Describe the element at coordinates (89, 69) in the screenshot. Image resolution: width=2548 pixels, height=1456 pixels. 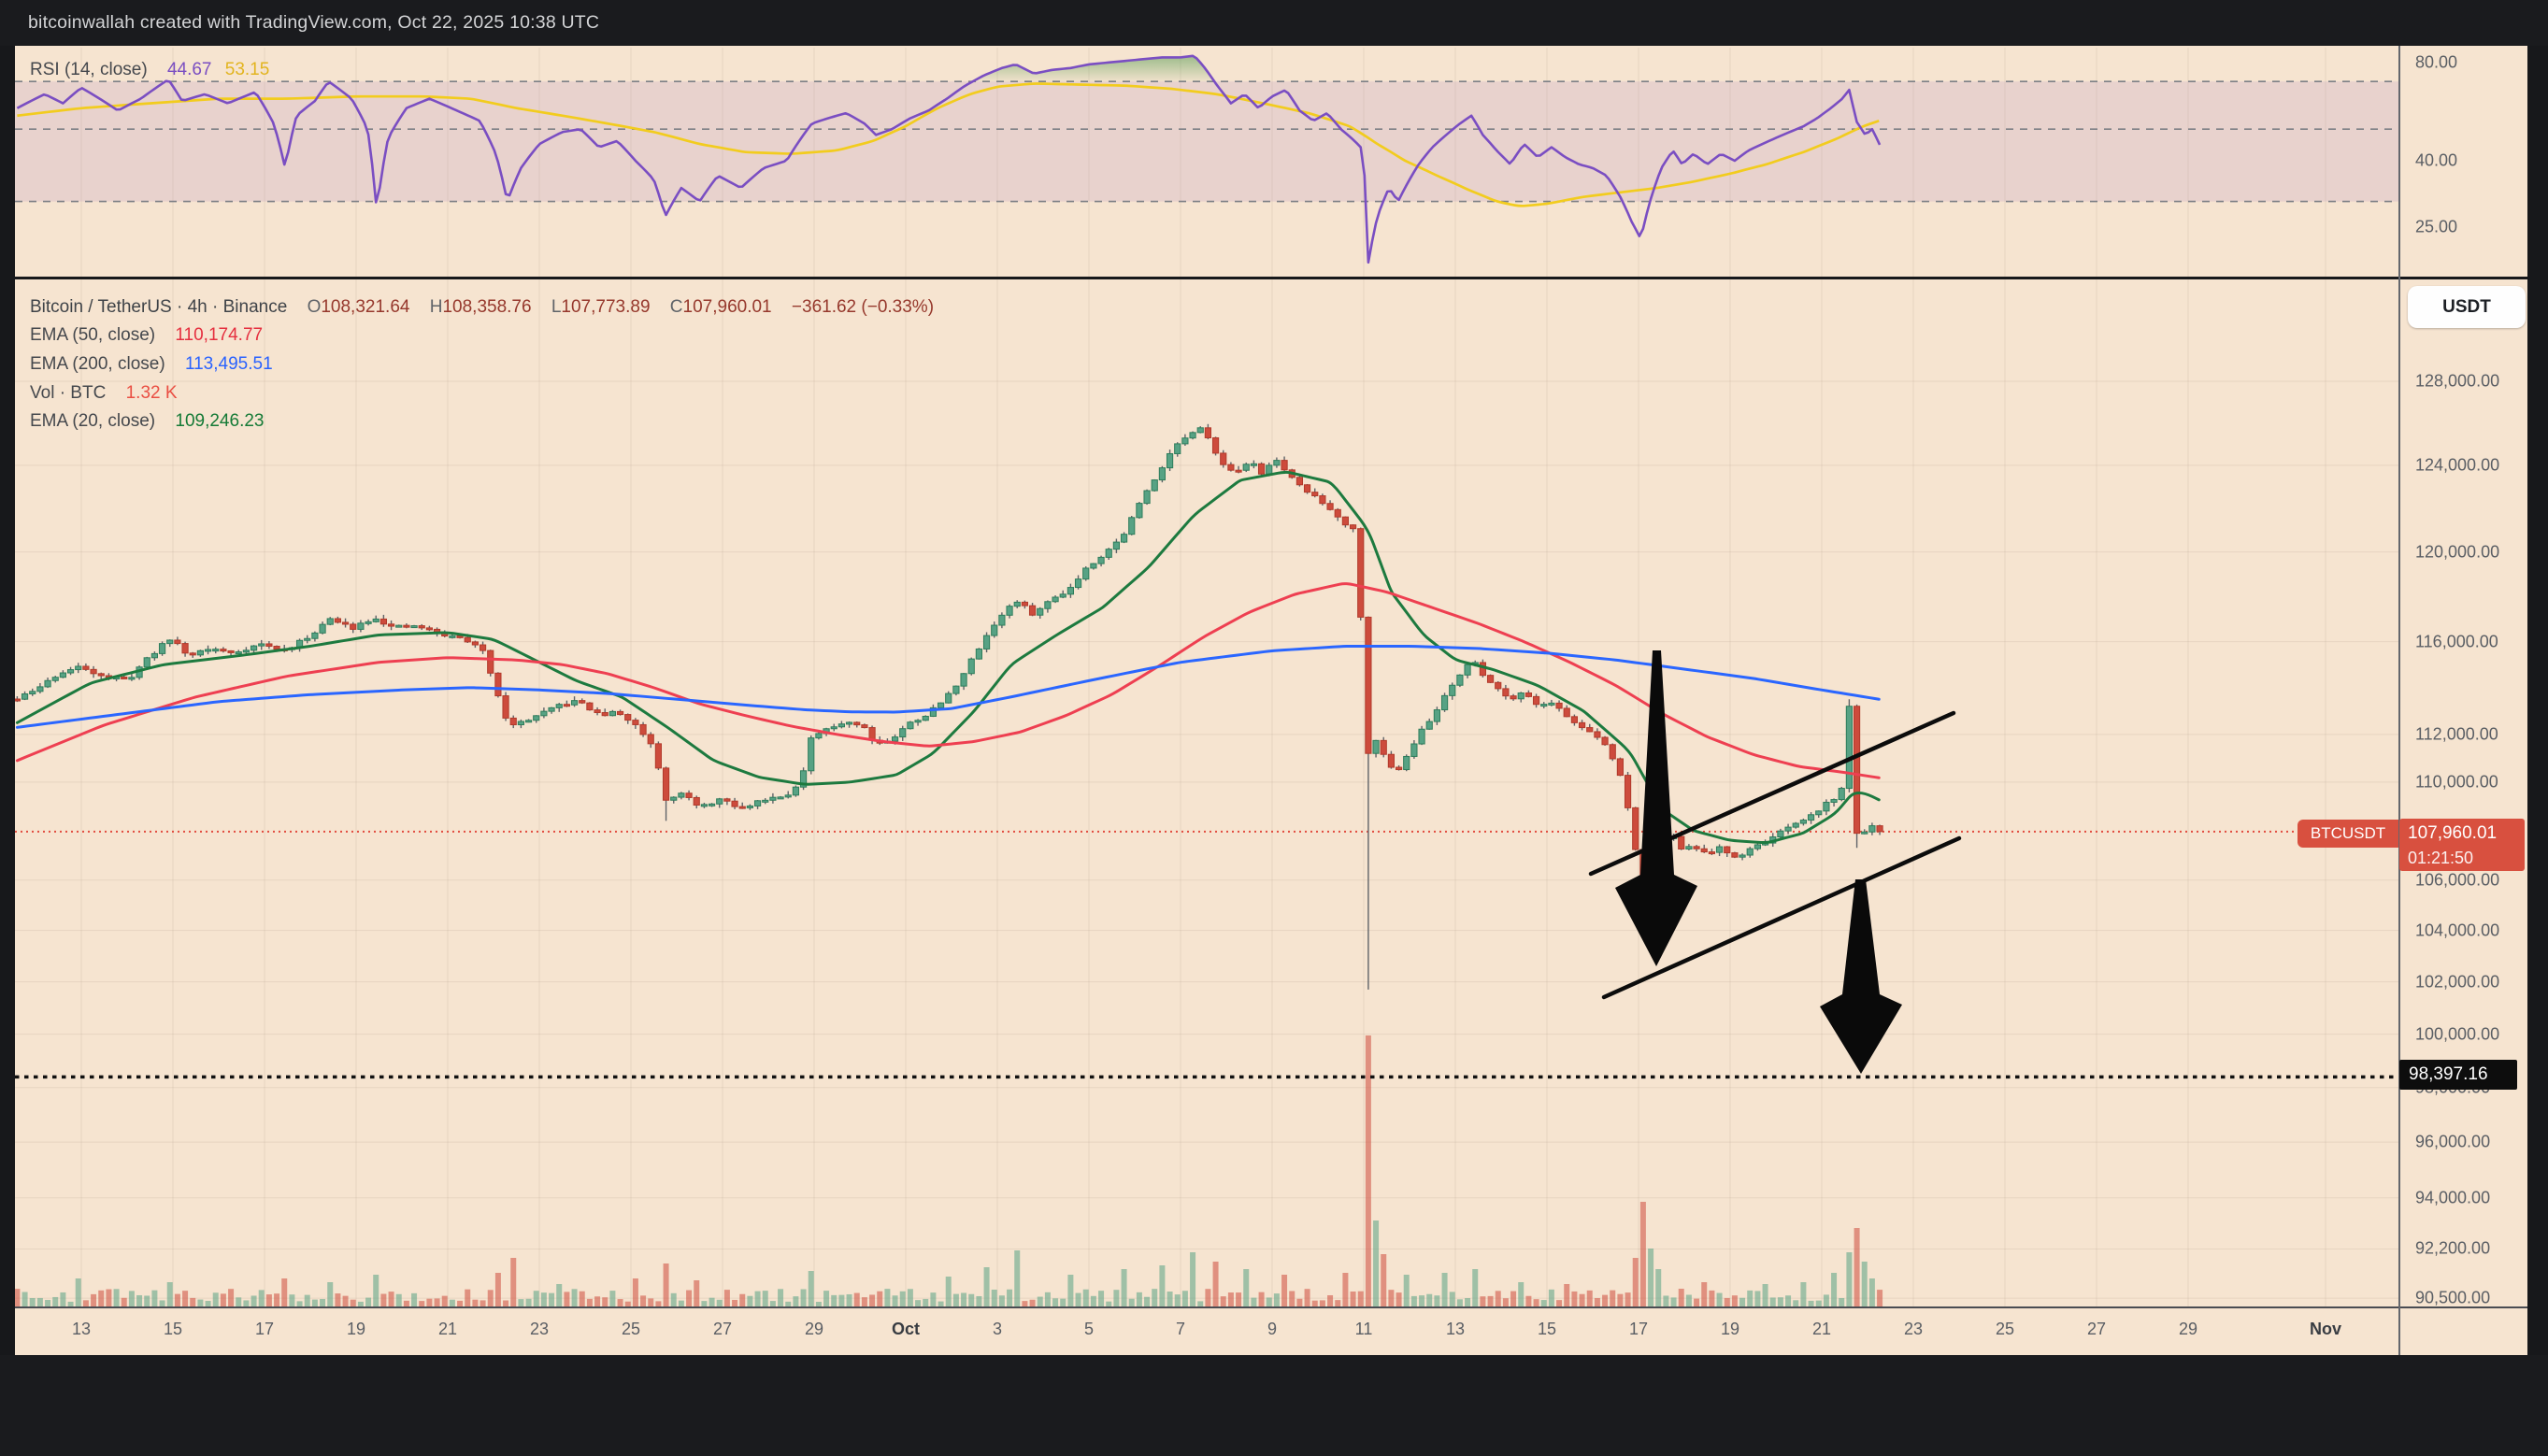
I see `rsi-legend-label: RSI (14, close)` at that location.